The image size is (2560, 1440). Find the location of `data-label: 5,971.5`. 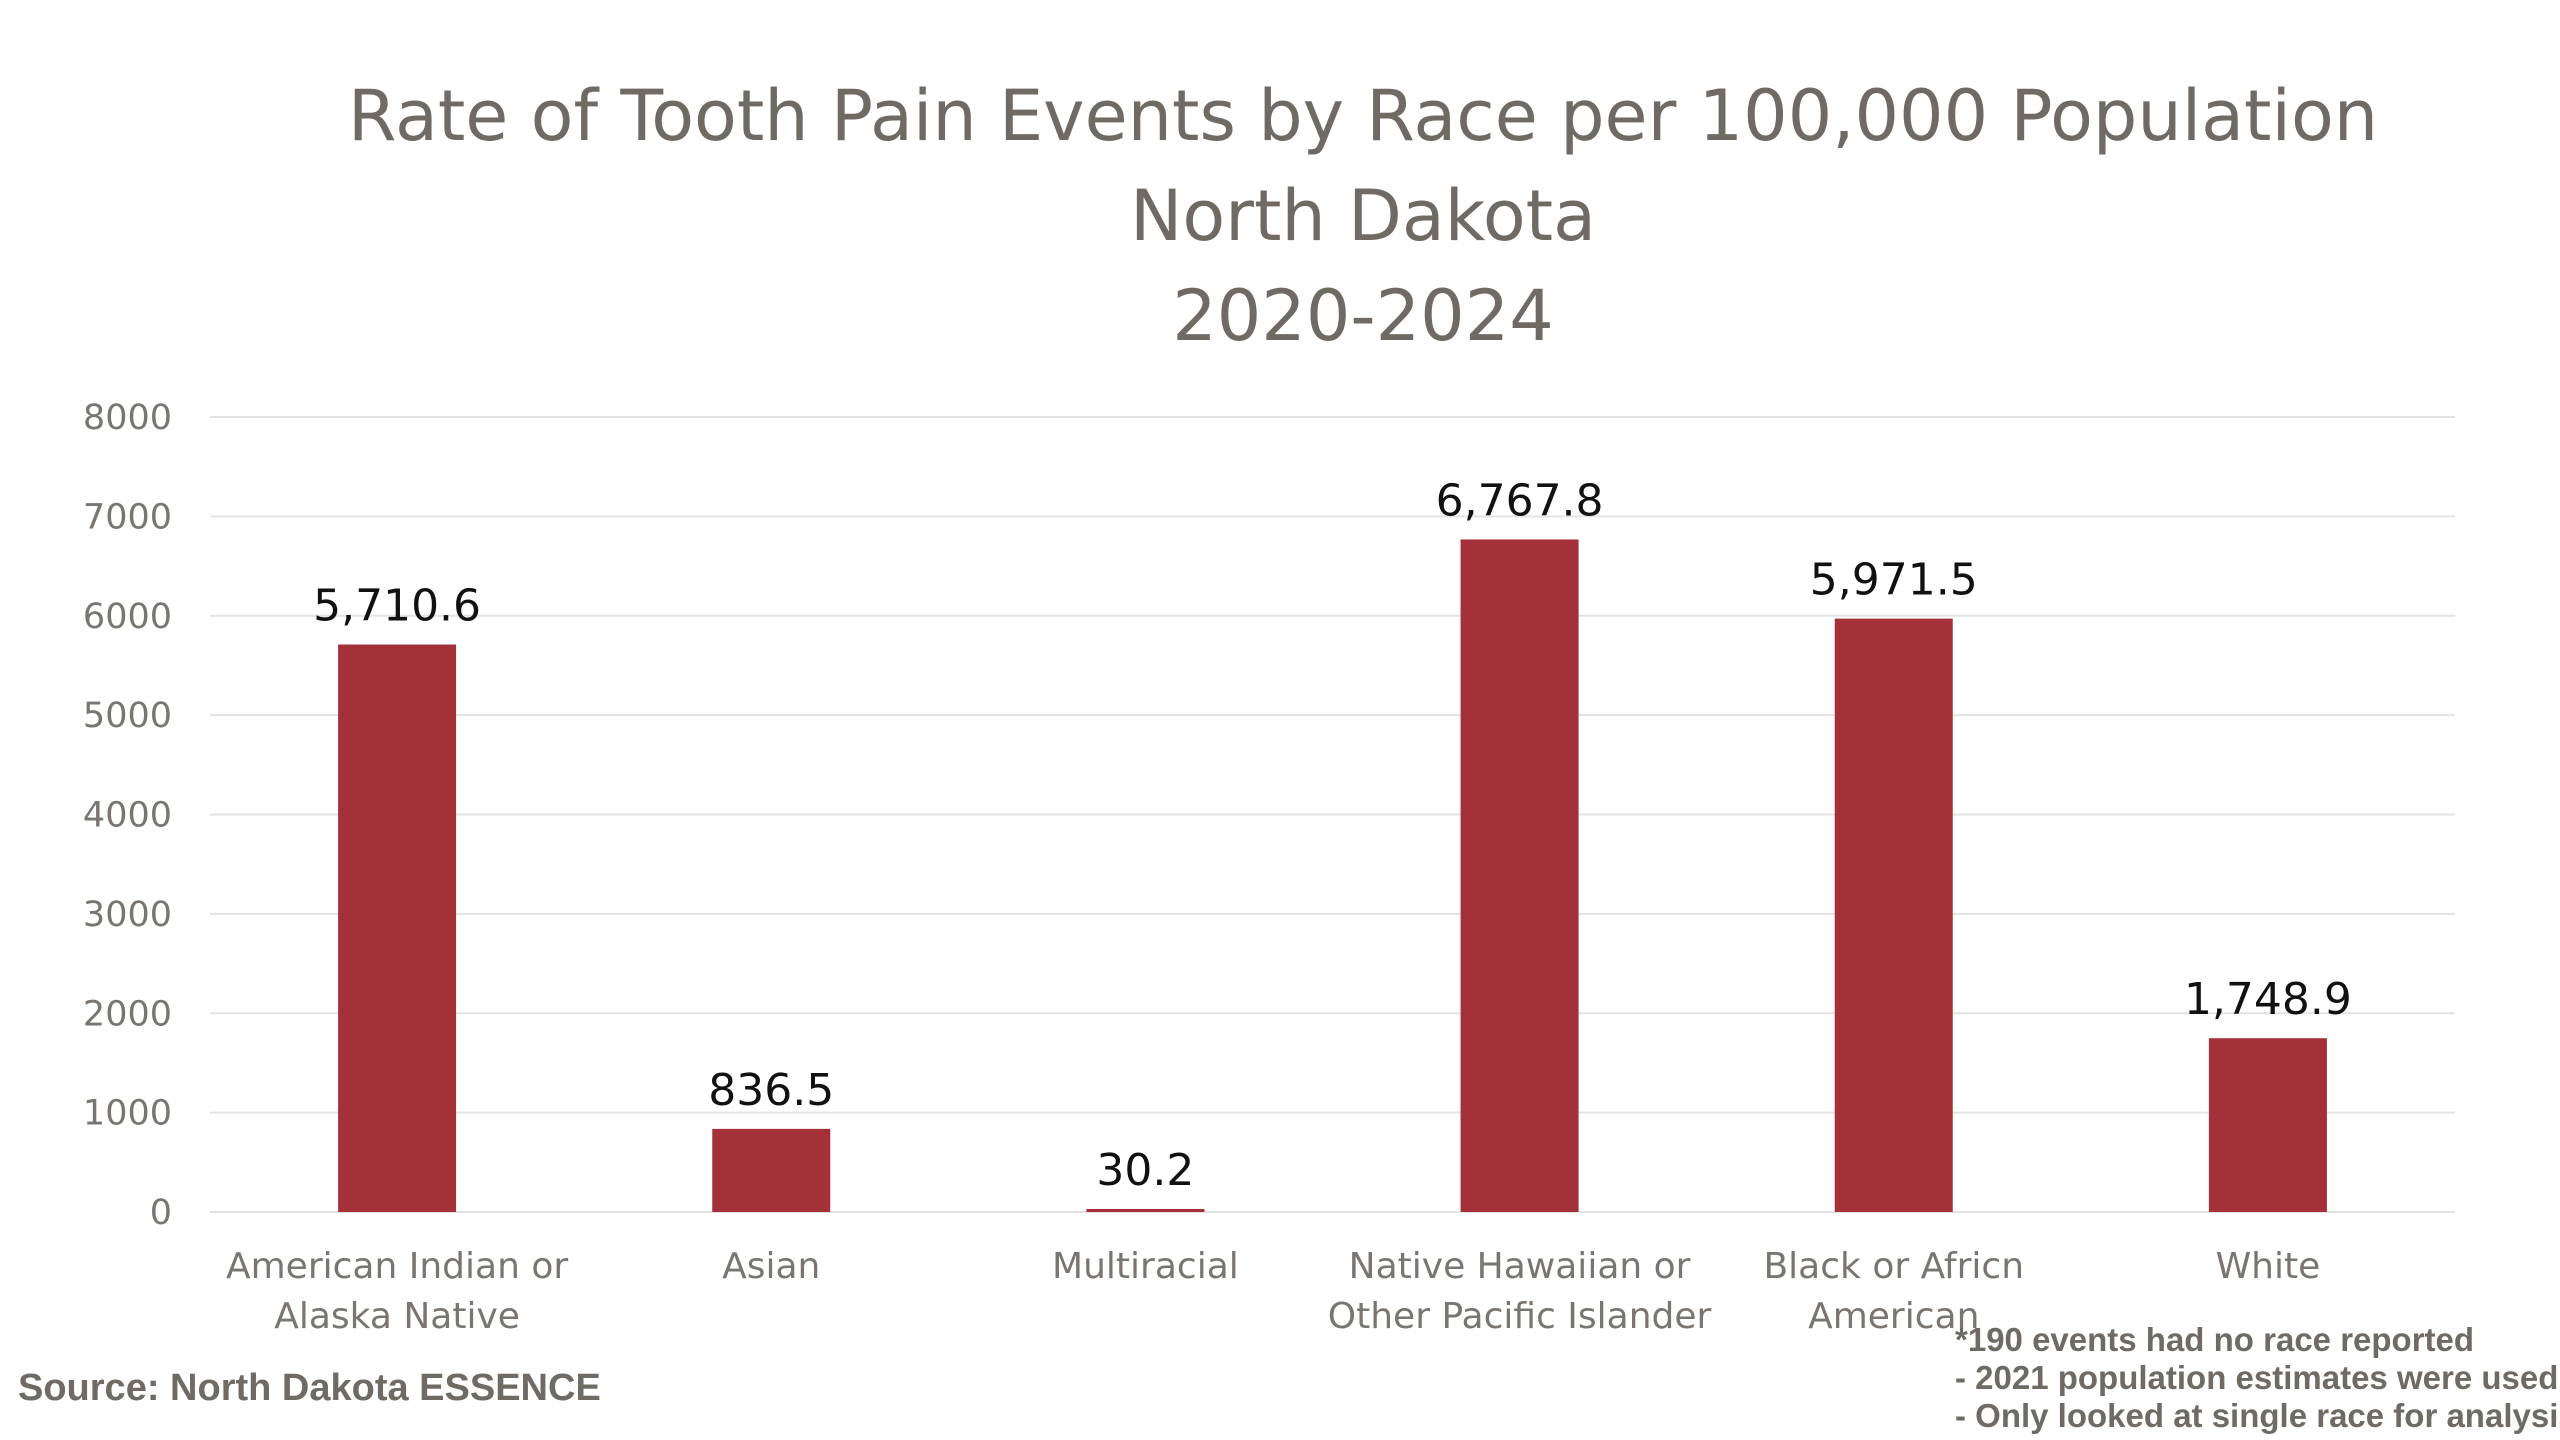

data-label: 5,971.5 is located at coordinates (1894, 580).